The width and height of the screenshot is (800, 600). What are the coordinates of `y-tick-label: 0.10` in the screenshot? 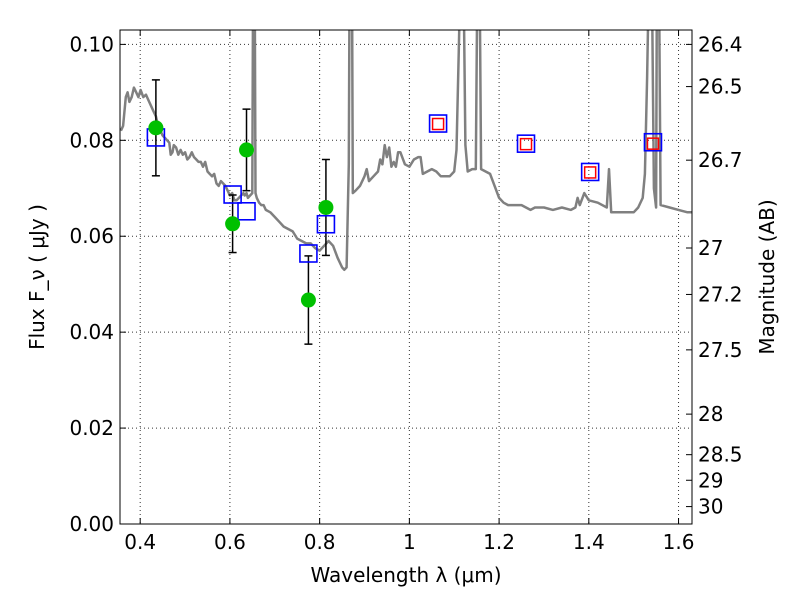 It's located at (91, 44).